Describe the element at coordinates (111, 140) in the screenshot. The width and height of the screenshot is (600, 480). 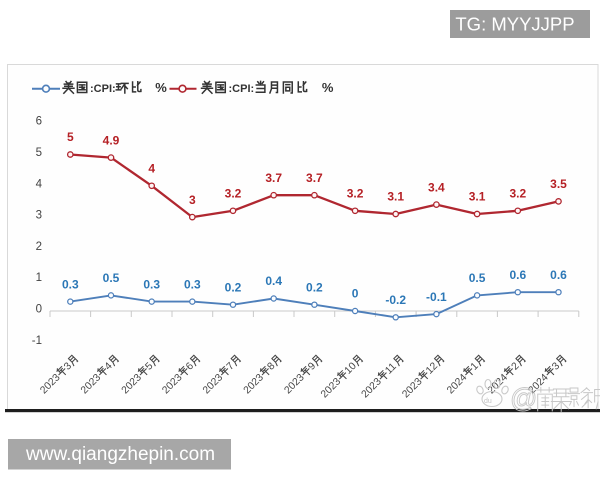
I see `svg-text: 4.9` at that location.